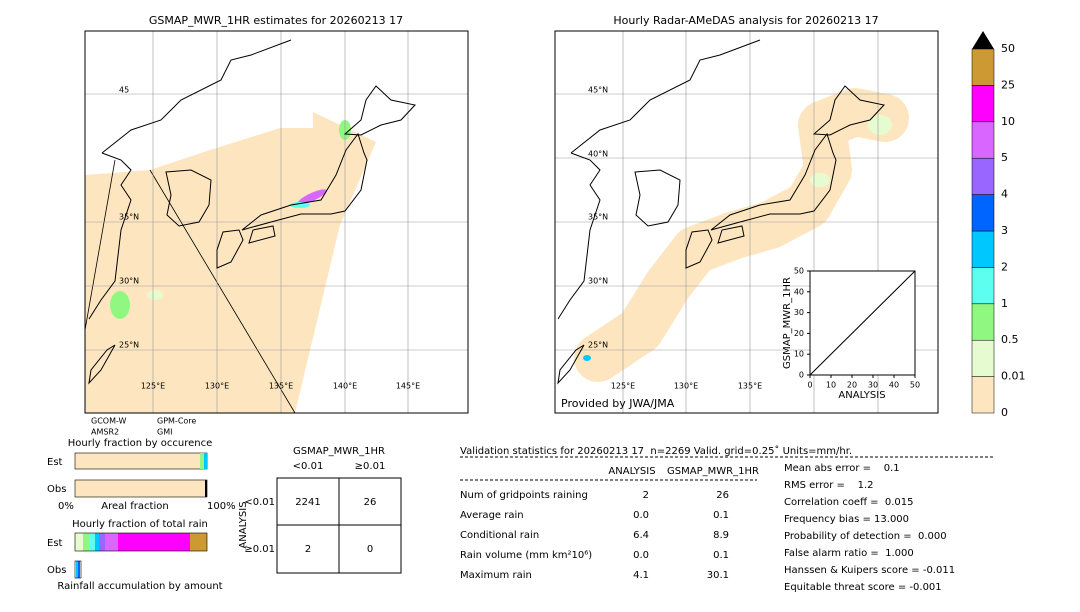 The width and height of the screenshot is (1080, 612). I want to click on x-axis-label: ANALYSIS, so click(861, 395).